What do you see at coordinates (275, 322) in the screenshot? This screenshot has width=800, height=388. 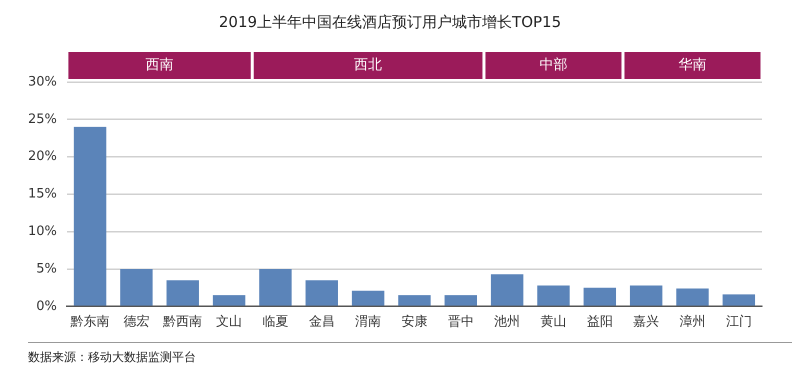 I see `x-tick-label: 临夏` at bounding box center [275, 322].